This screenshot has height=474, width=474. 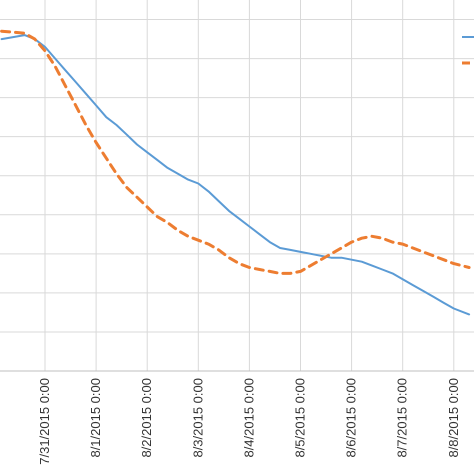 I want to click on legend, so click(x=468, y=50).